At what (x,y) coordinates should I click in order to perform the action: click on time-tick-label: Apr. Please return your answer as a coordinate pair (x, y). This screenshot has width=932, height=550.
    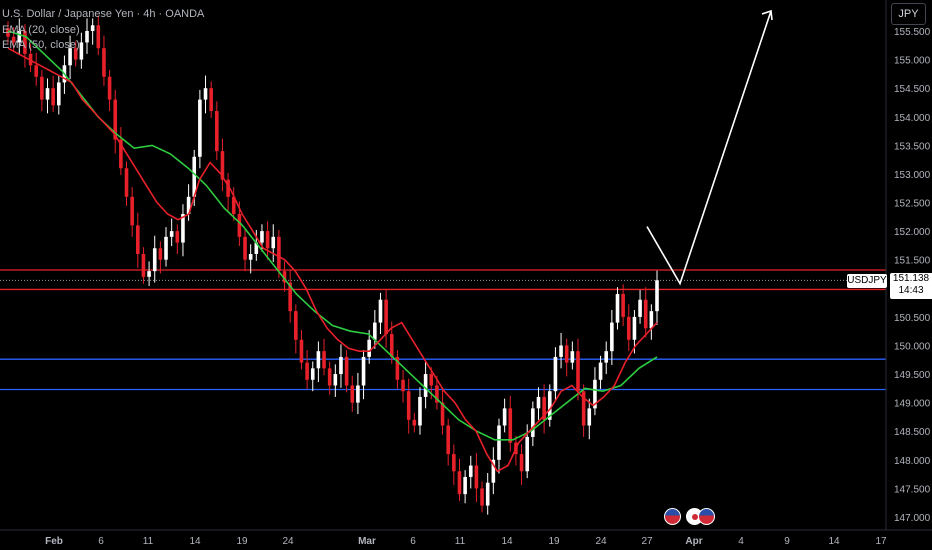
    Looking at the image, I should click on (693, 541).